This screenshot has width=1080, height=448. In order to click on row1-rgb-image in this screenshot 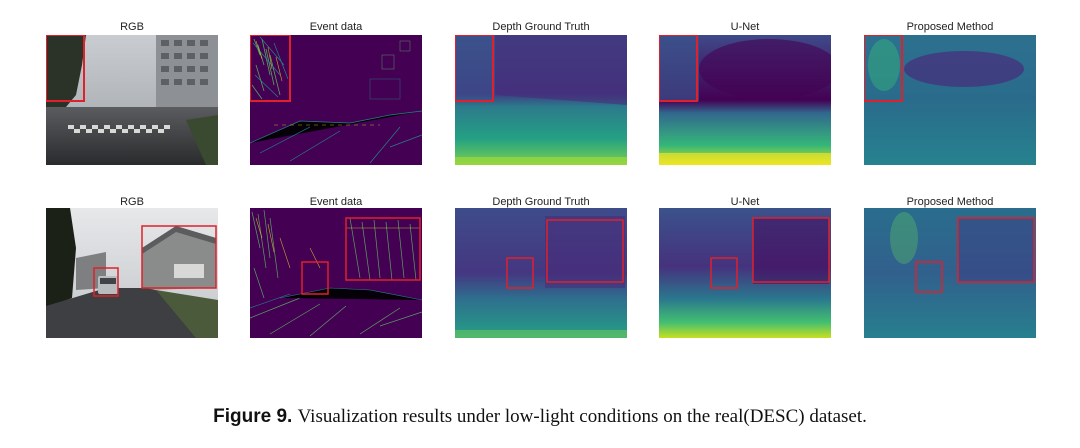, I will do `click(132, 100)`.